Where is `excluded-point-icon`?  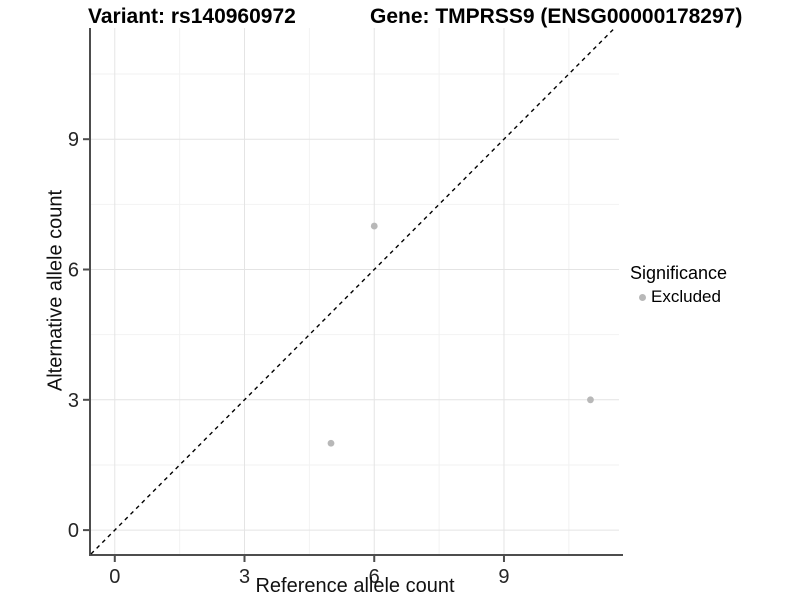 excluded-point-icon is located at coordinates (642, 297).